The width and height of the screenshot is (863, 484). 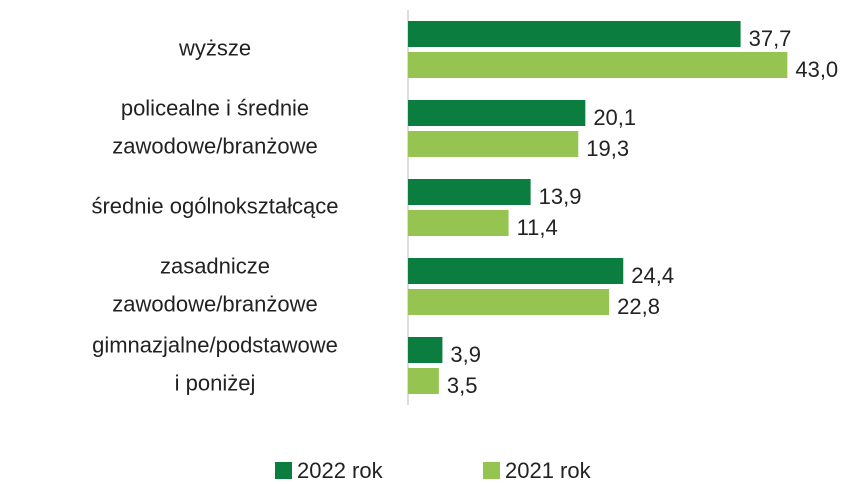 I want to click on category-label: zasadnicze zawodowe/branżowe, so click(x=214, y=284).